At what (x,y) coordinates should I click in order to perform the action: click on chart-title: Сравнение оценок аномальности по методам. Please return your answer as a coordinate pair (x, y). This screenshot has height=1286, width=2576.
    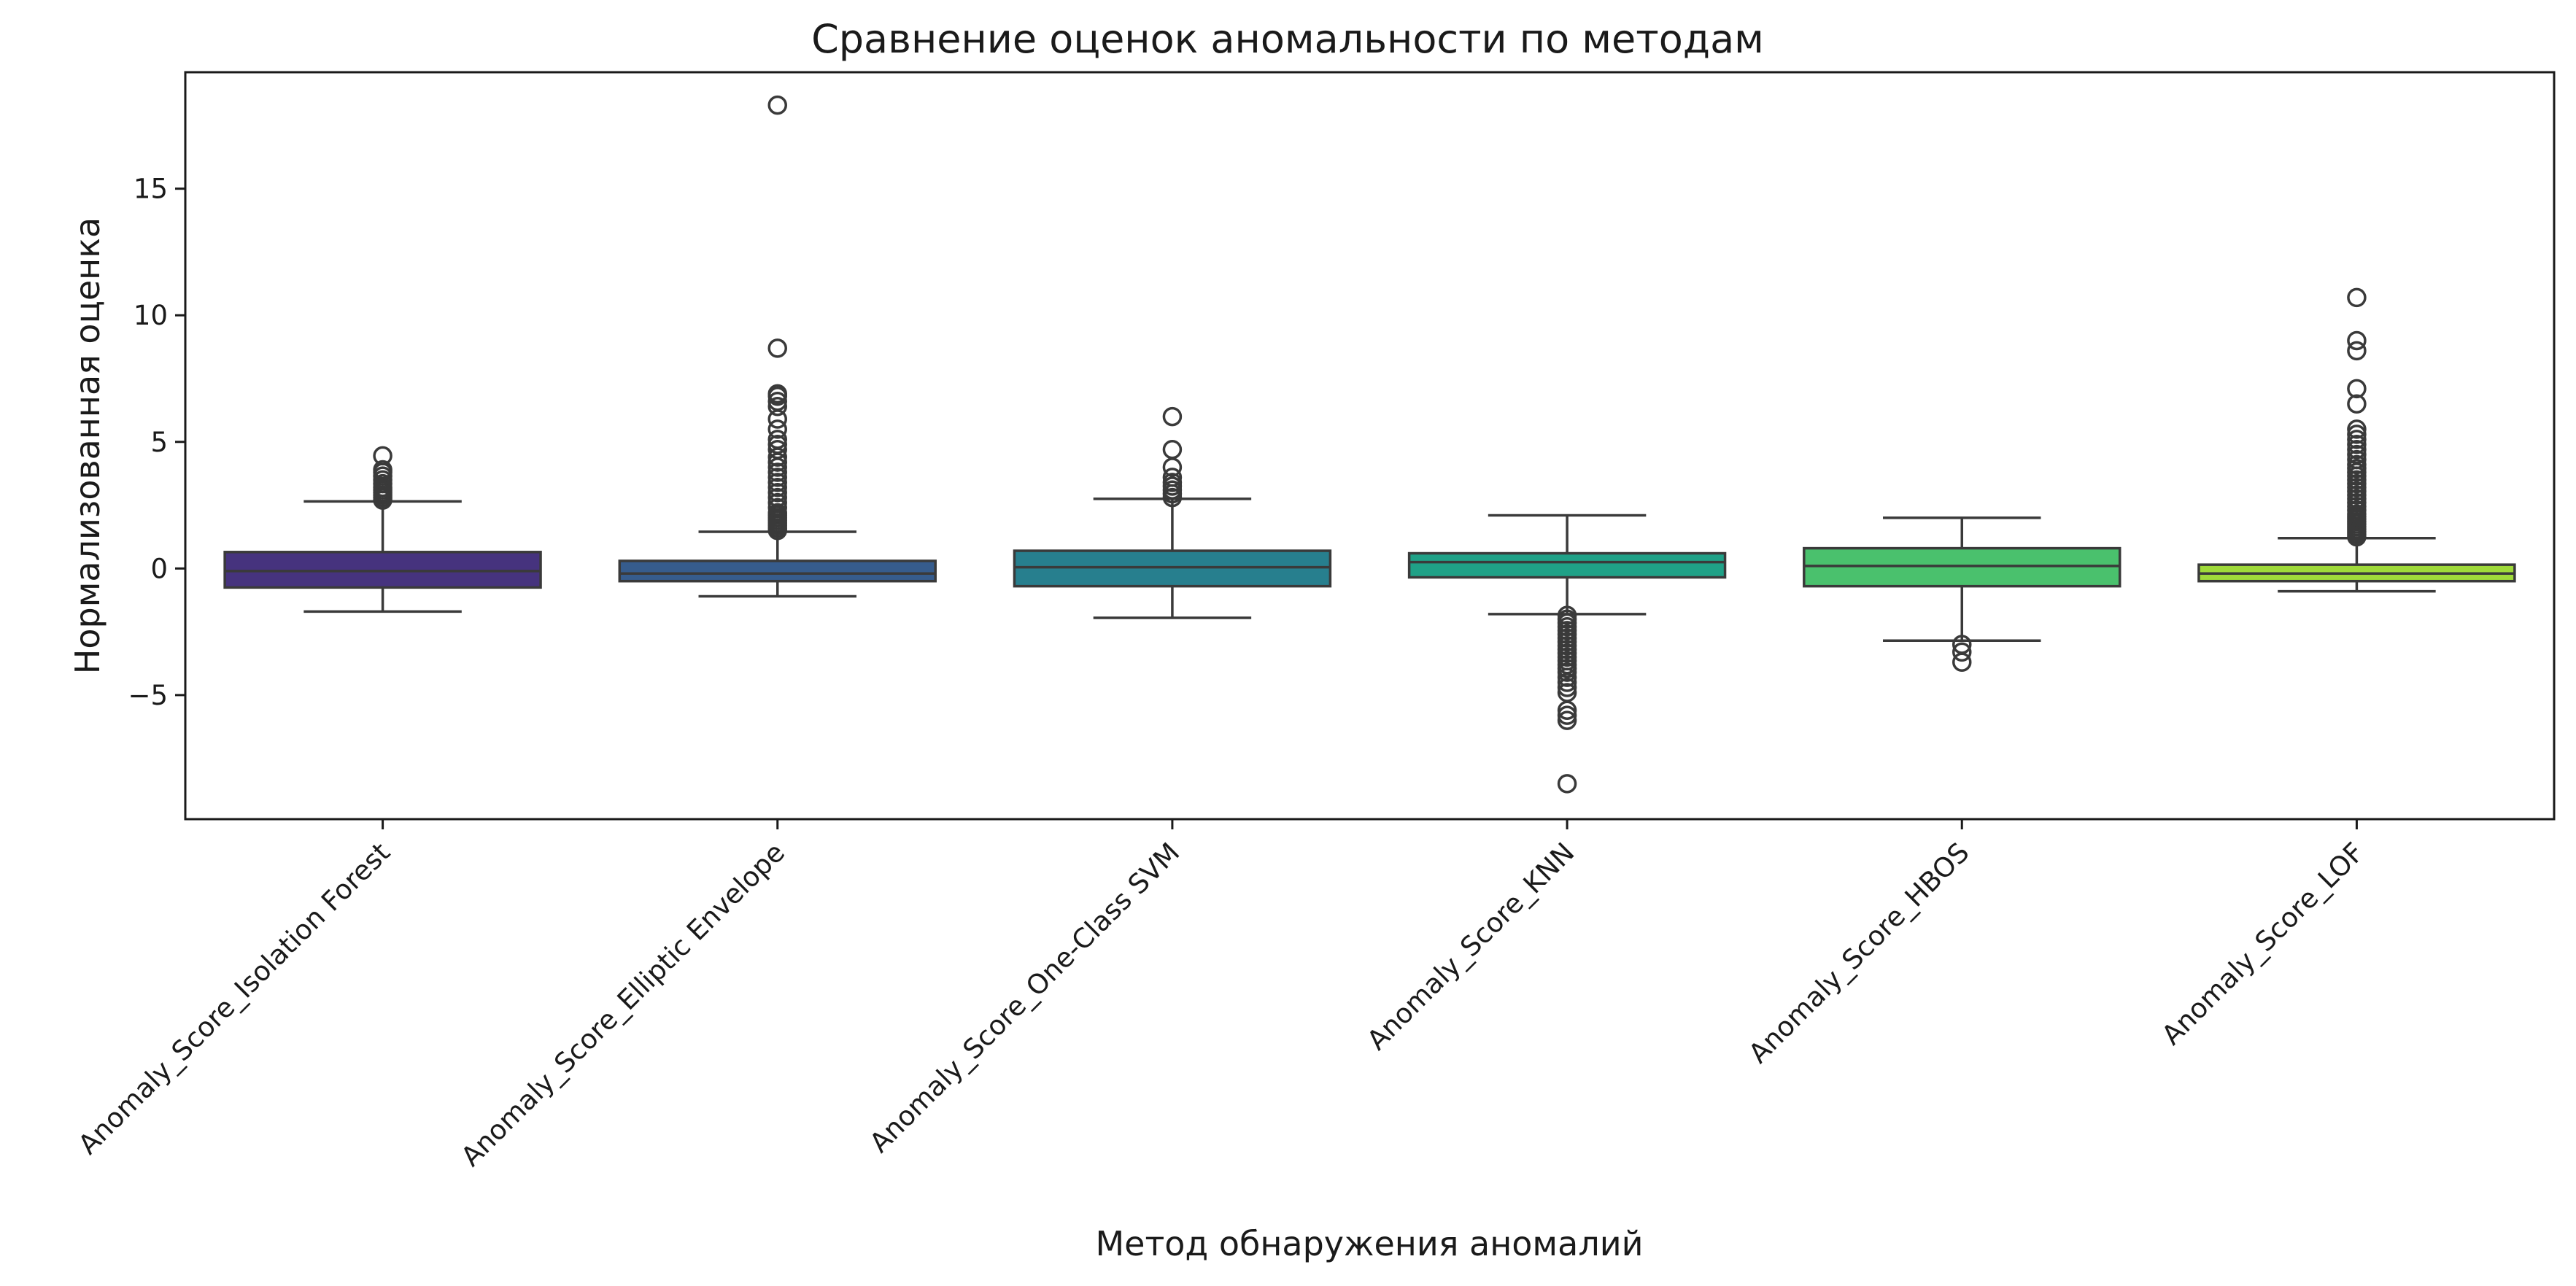
    Looking at the image, I should click on (1287, 39).